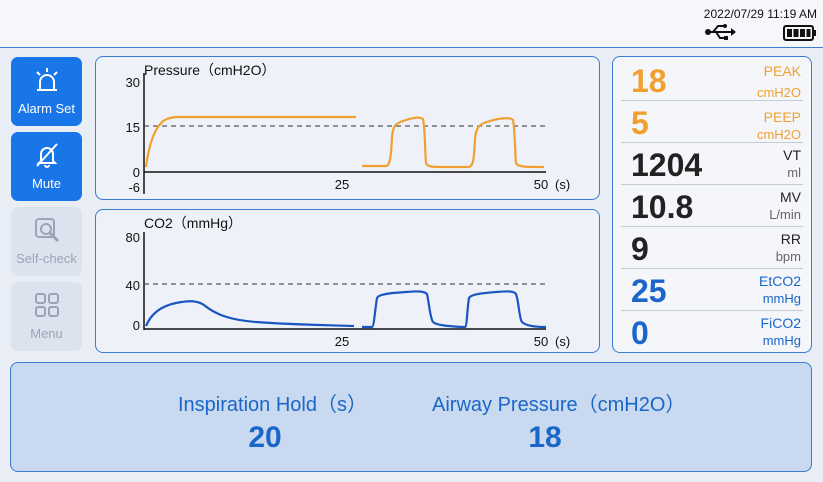  I want to click on param-mv-name: MV, so click(790, 197).